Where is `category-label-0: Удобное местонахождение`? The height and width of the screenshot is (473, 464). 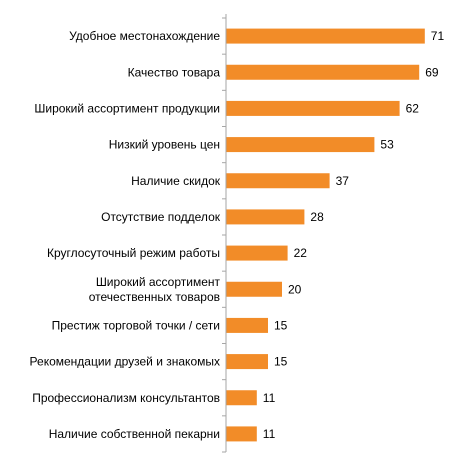
category-label-0: Удобное местонахождение is located at coordinates (144, 36).